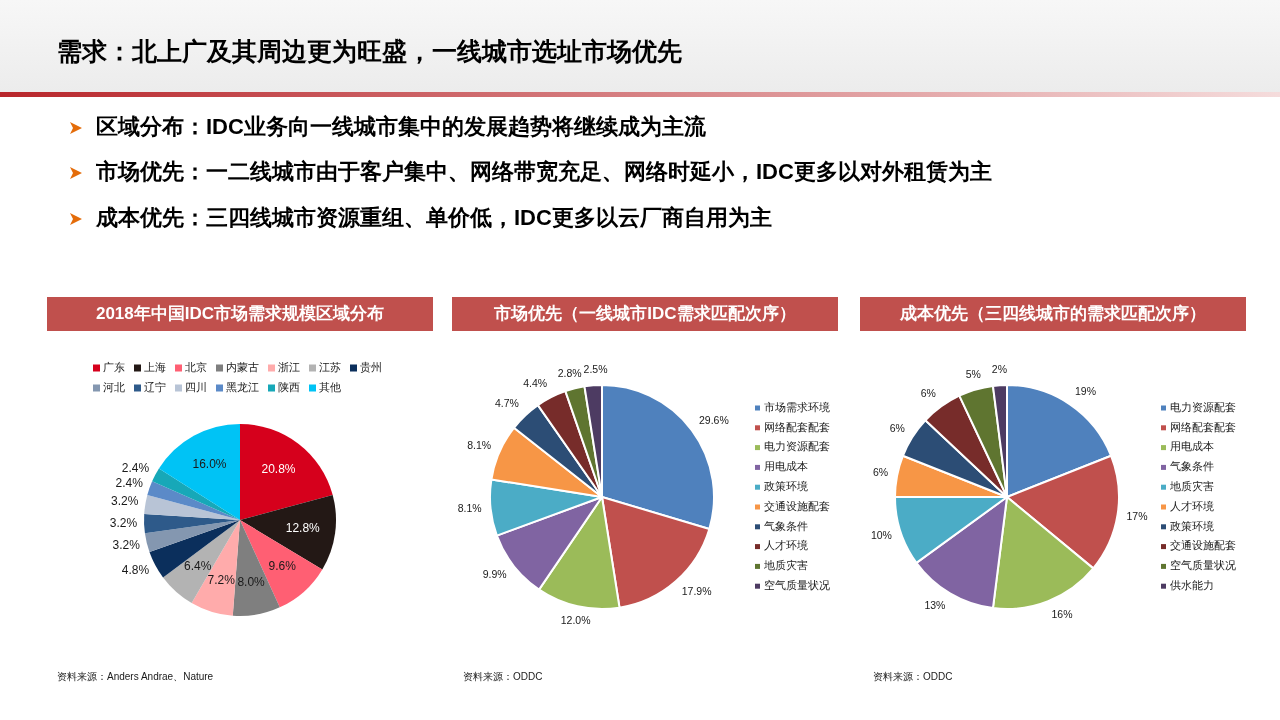  Describe the element at coordinates (221, 579) in the screenshot. I see `data-label: 7.2%` at that location.